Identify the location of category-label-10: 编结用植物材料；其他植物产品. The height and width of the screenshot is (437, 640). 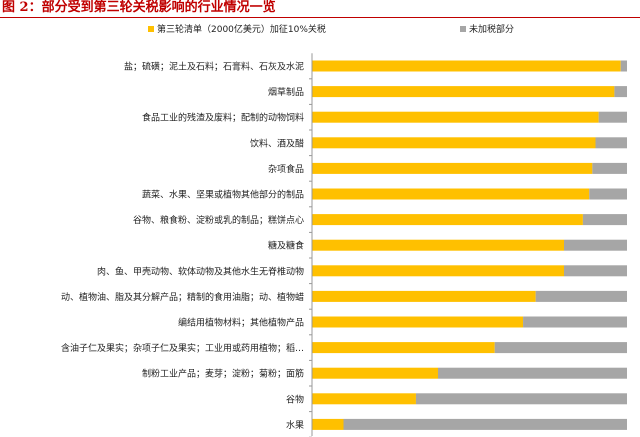
(241, 323).